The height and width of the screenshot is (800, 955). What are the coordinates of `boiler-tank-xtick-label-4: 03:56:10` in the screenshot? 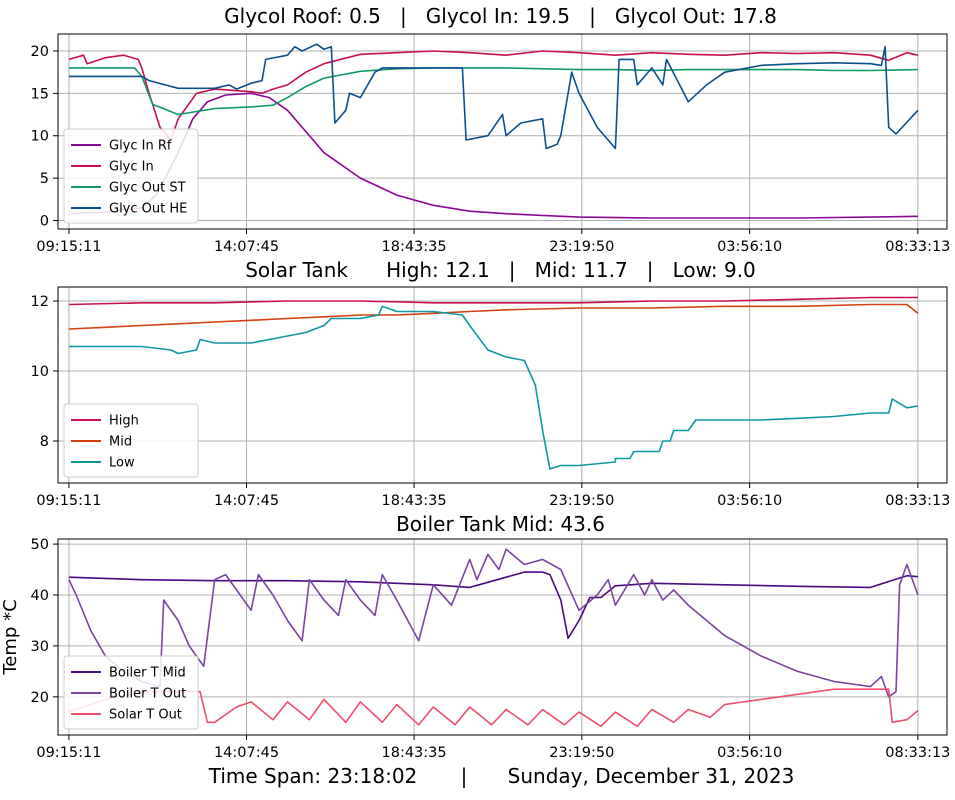 It's located at (749, 753).